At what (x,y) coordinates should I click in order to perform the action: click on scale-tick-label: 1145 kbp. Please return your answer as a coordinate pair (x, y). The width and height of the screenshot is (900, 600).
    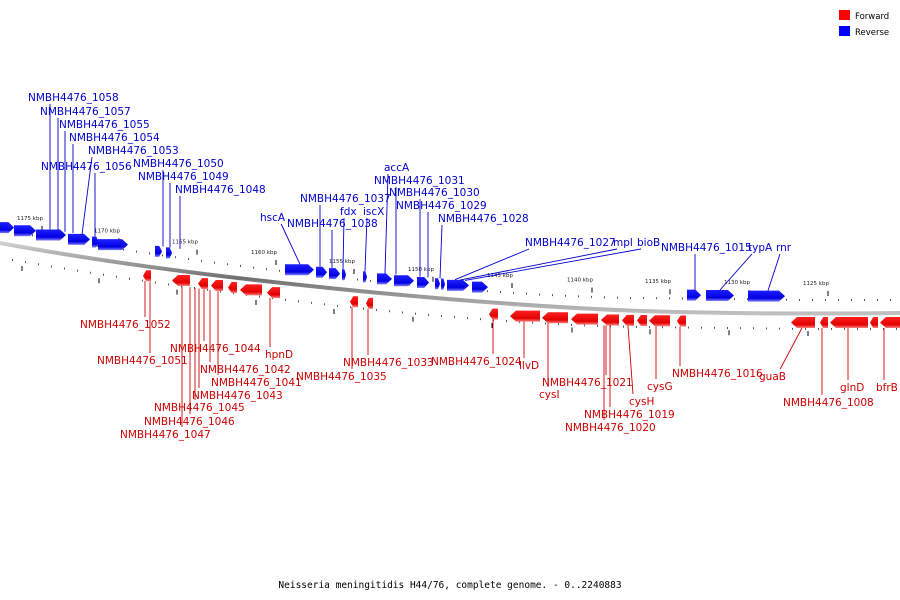
    Looking at the image, I should click on (500, 276).